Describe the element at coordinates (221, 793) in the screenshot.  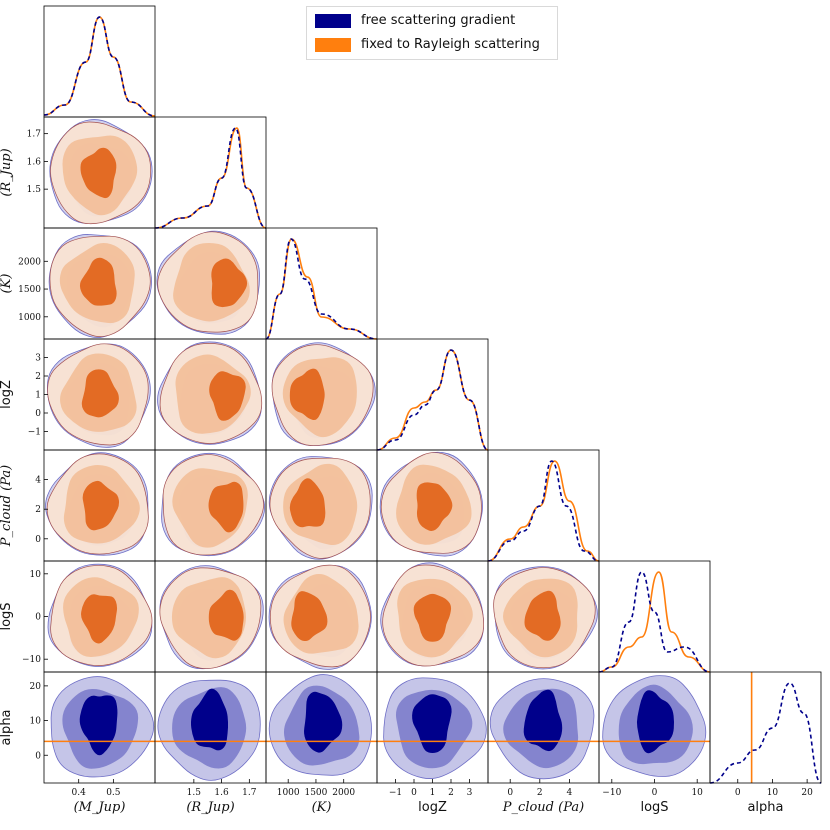
I see `x-tick-label: 1.6` at that location.